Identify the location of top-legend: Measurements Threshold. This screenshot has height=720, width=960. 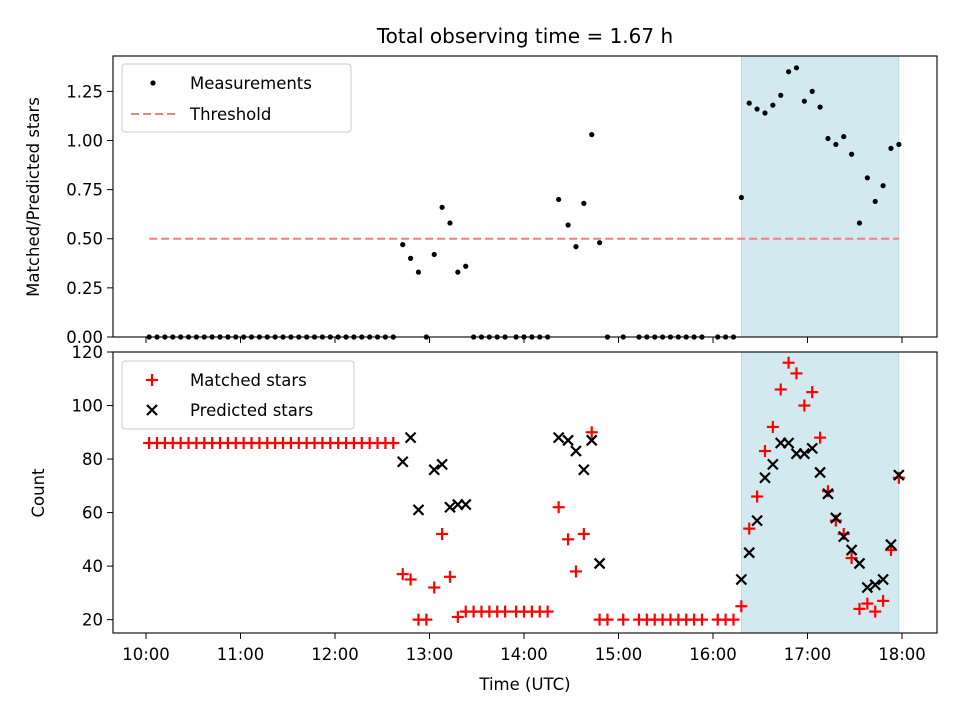
(236, 98).